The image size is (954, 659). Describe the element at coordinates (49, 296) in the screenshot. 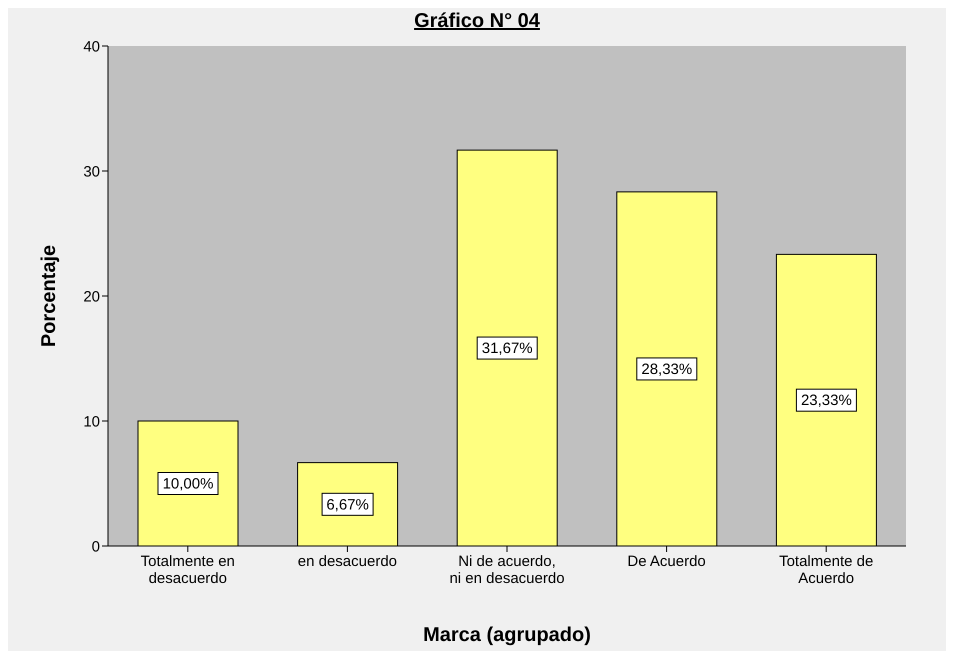

I see `y-axis-title: Porcentaje` at that location.